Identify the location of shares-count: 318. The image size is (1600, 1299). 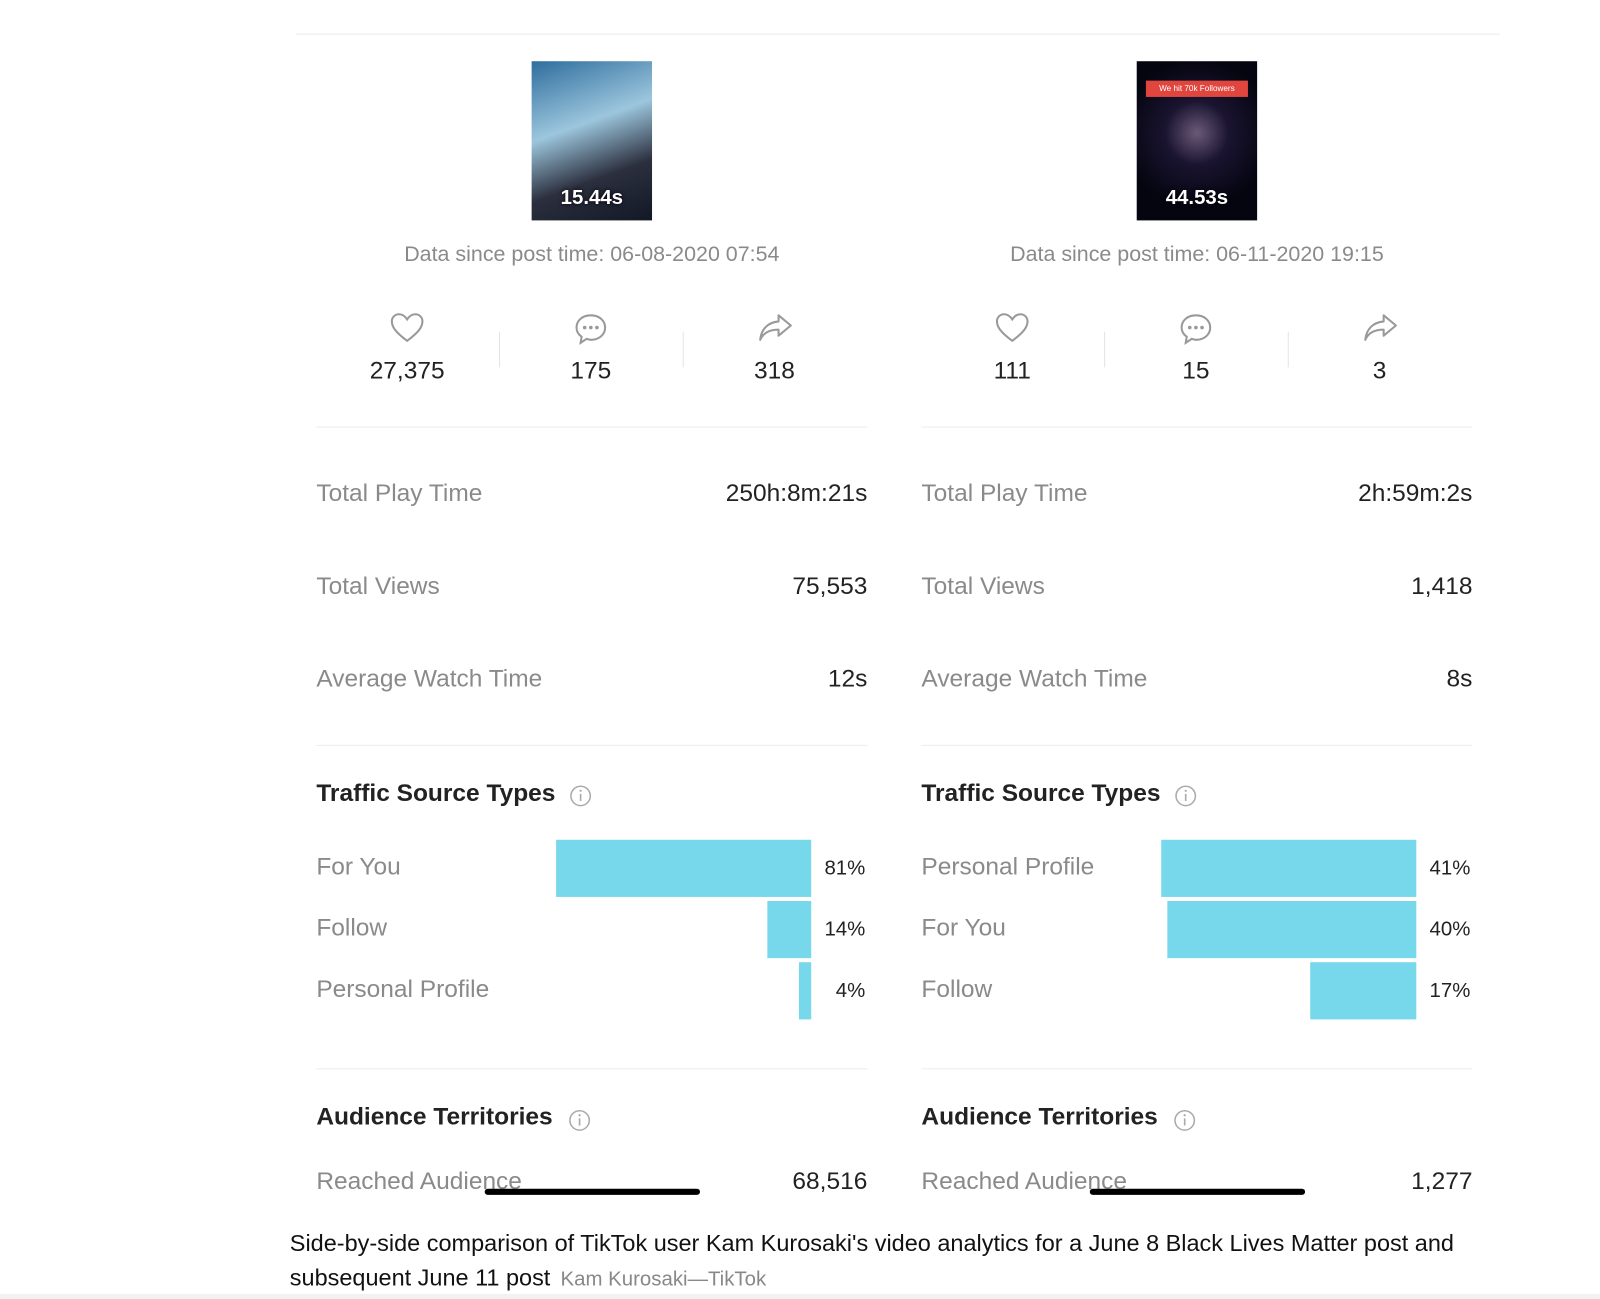
(774, 371).